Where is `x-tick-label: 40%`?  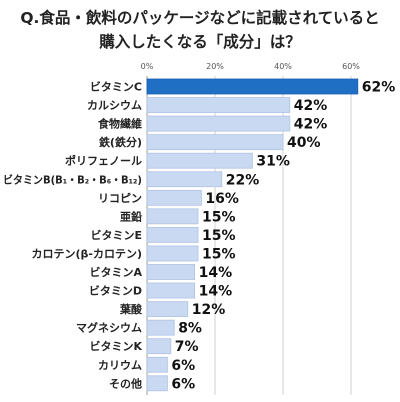
x-tick-label: 40% is located at coordinates (283, 66).